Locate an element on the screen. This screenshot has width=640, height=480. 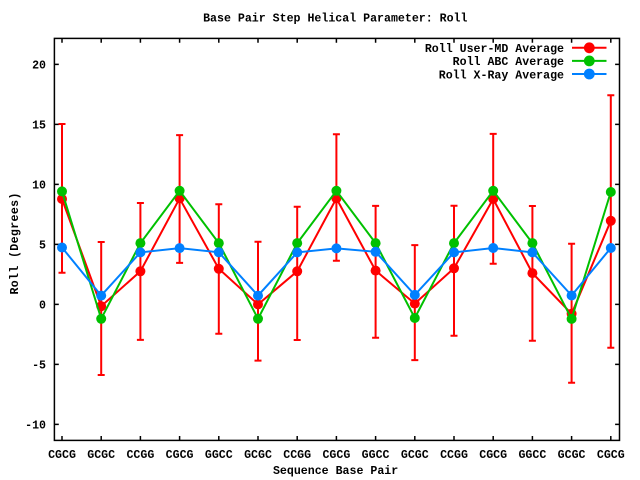
svg-text: 20 is located at coordinates (39, 66).